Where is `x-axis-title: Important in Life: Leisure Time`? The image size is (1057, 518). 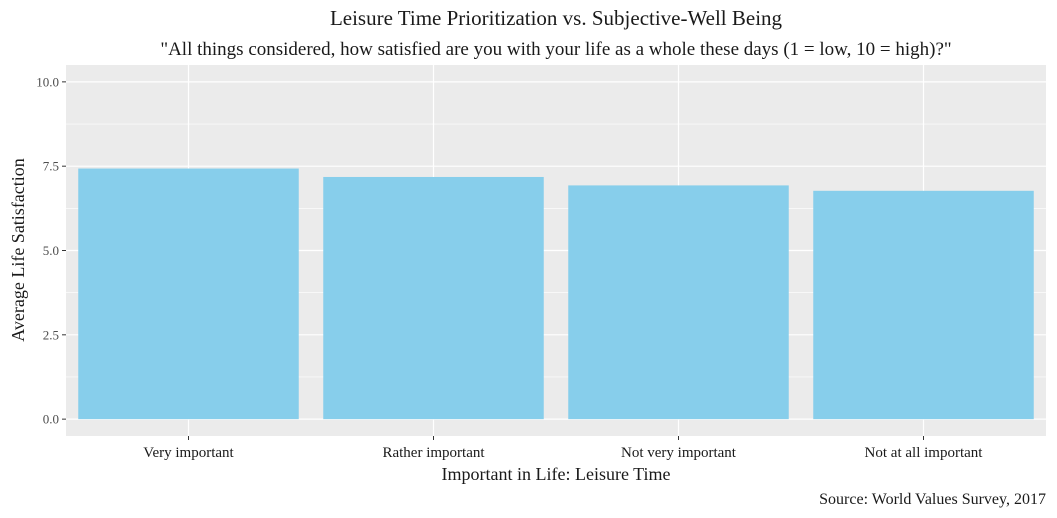
x-axis-title: Important in Life: Leisure Time is located at coordinates (556, 474).